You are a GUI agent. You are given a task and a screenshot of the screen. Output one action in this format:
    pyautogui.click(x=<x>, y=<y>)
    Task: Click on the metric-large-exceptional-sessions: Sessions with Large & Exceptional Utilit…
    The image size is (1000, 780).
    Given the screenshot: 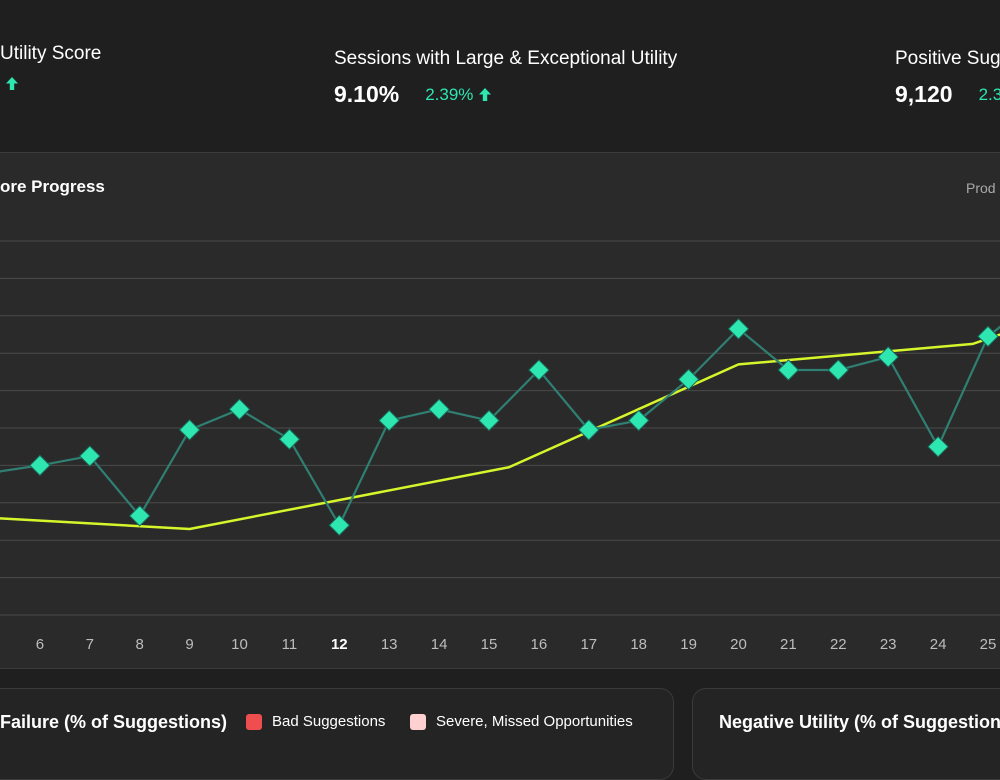 What is the action you would take?
    pyautogui.click(x=505, y=78)
    